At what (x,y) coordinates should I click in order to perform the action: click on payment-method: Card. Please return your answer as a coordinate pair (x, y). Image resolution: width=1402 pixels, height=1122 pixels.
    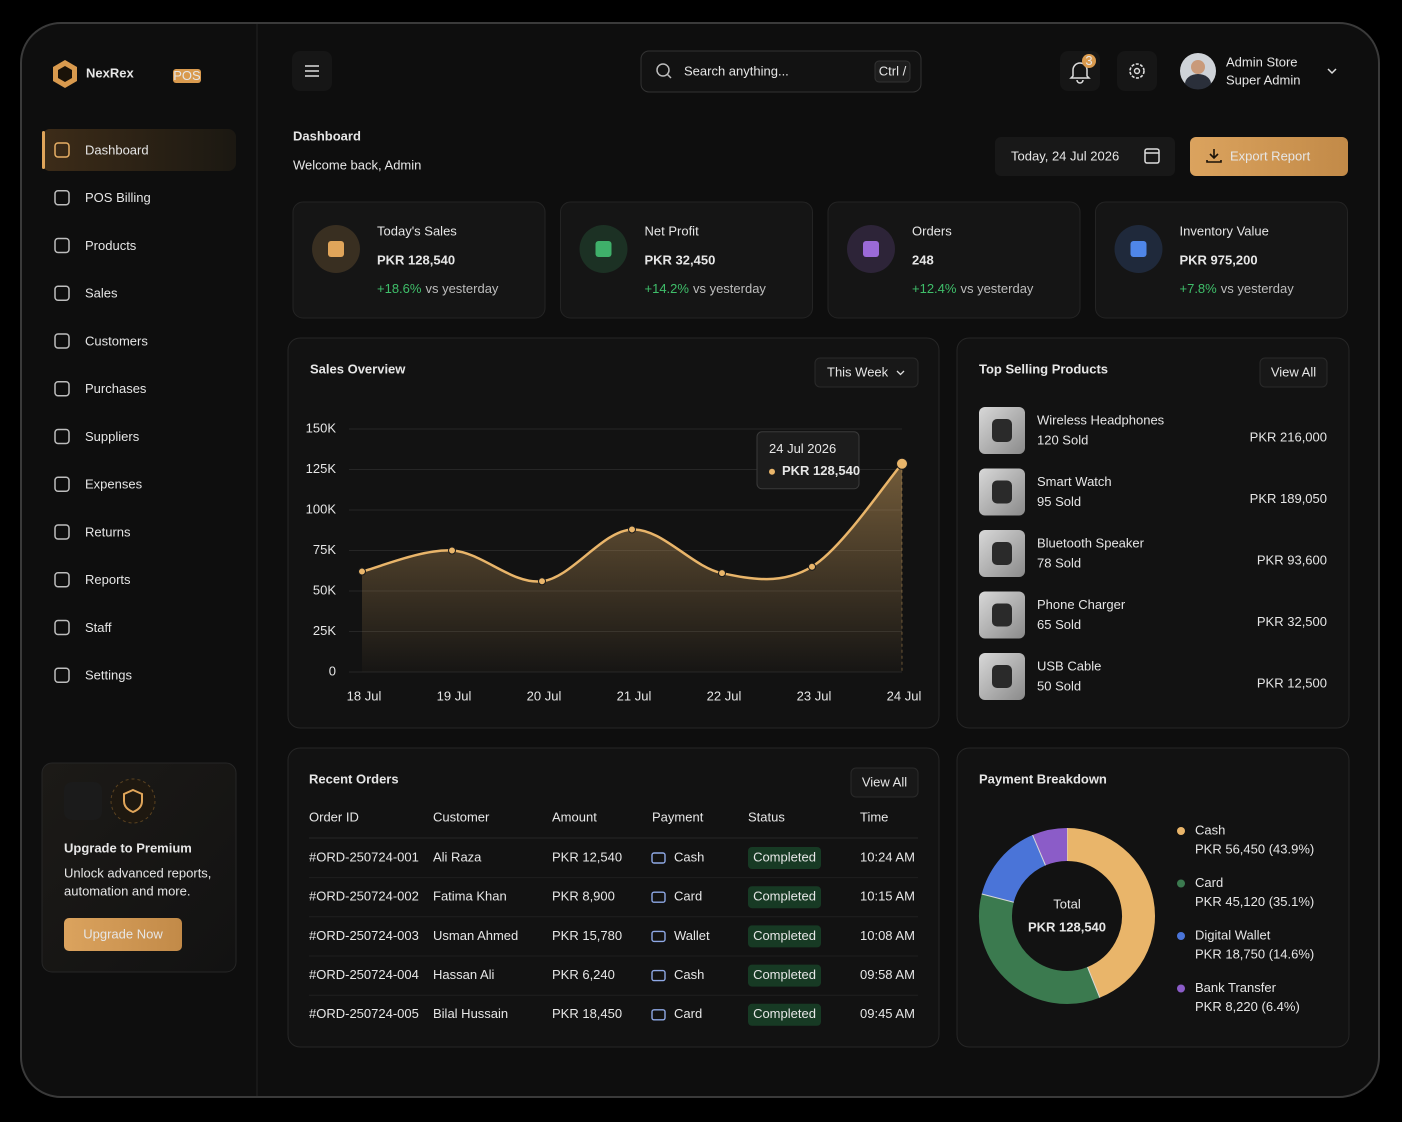
    Looking at the image, I should click on (688, 1013).